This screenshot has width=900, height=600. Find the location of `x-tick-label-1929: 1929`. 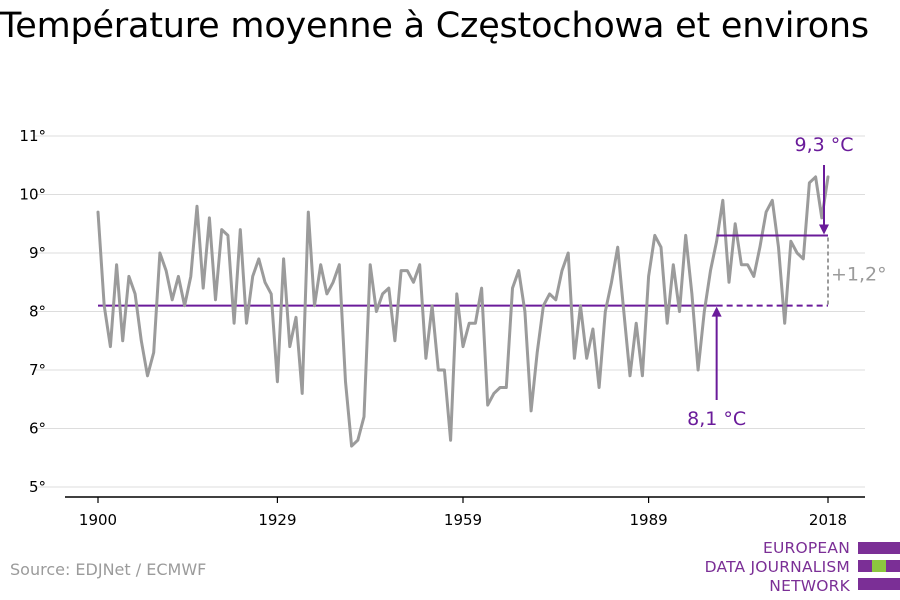

x-tick-label-1929: 1929 is located at coordinates (277, 520).